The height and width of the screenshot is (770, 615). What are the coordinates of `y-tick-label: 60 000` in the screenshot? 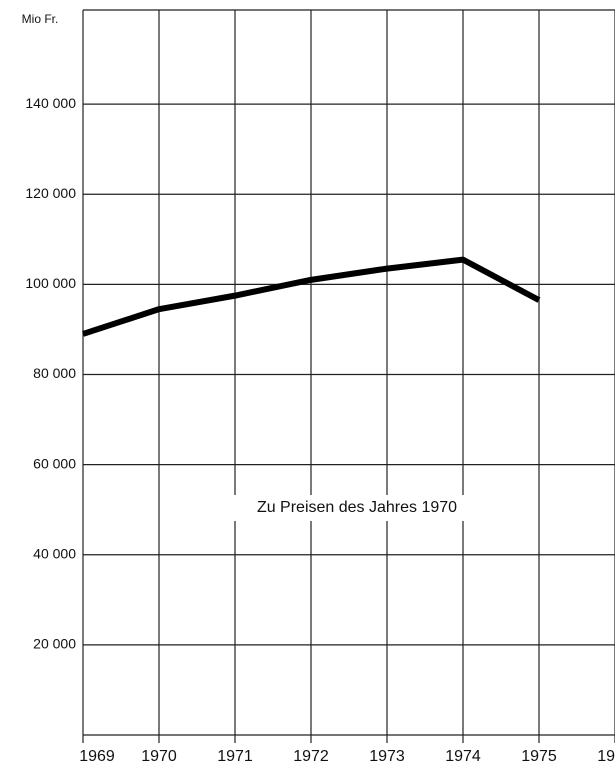 It's located at (54, 463).